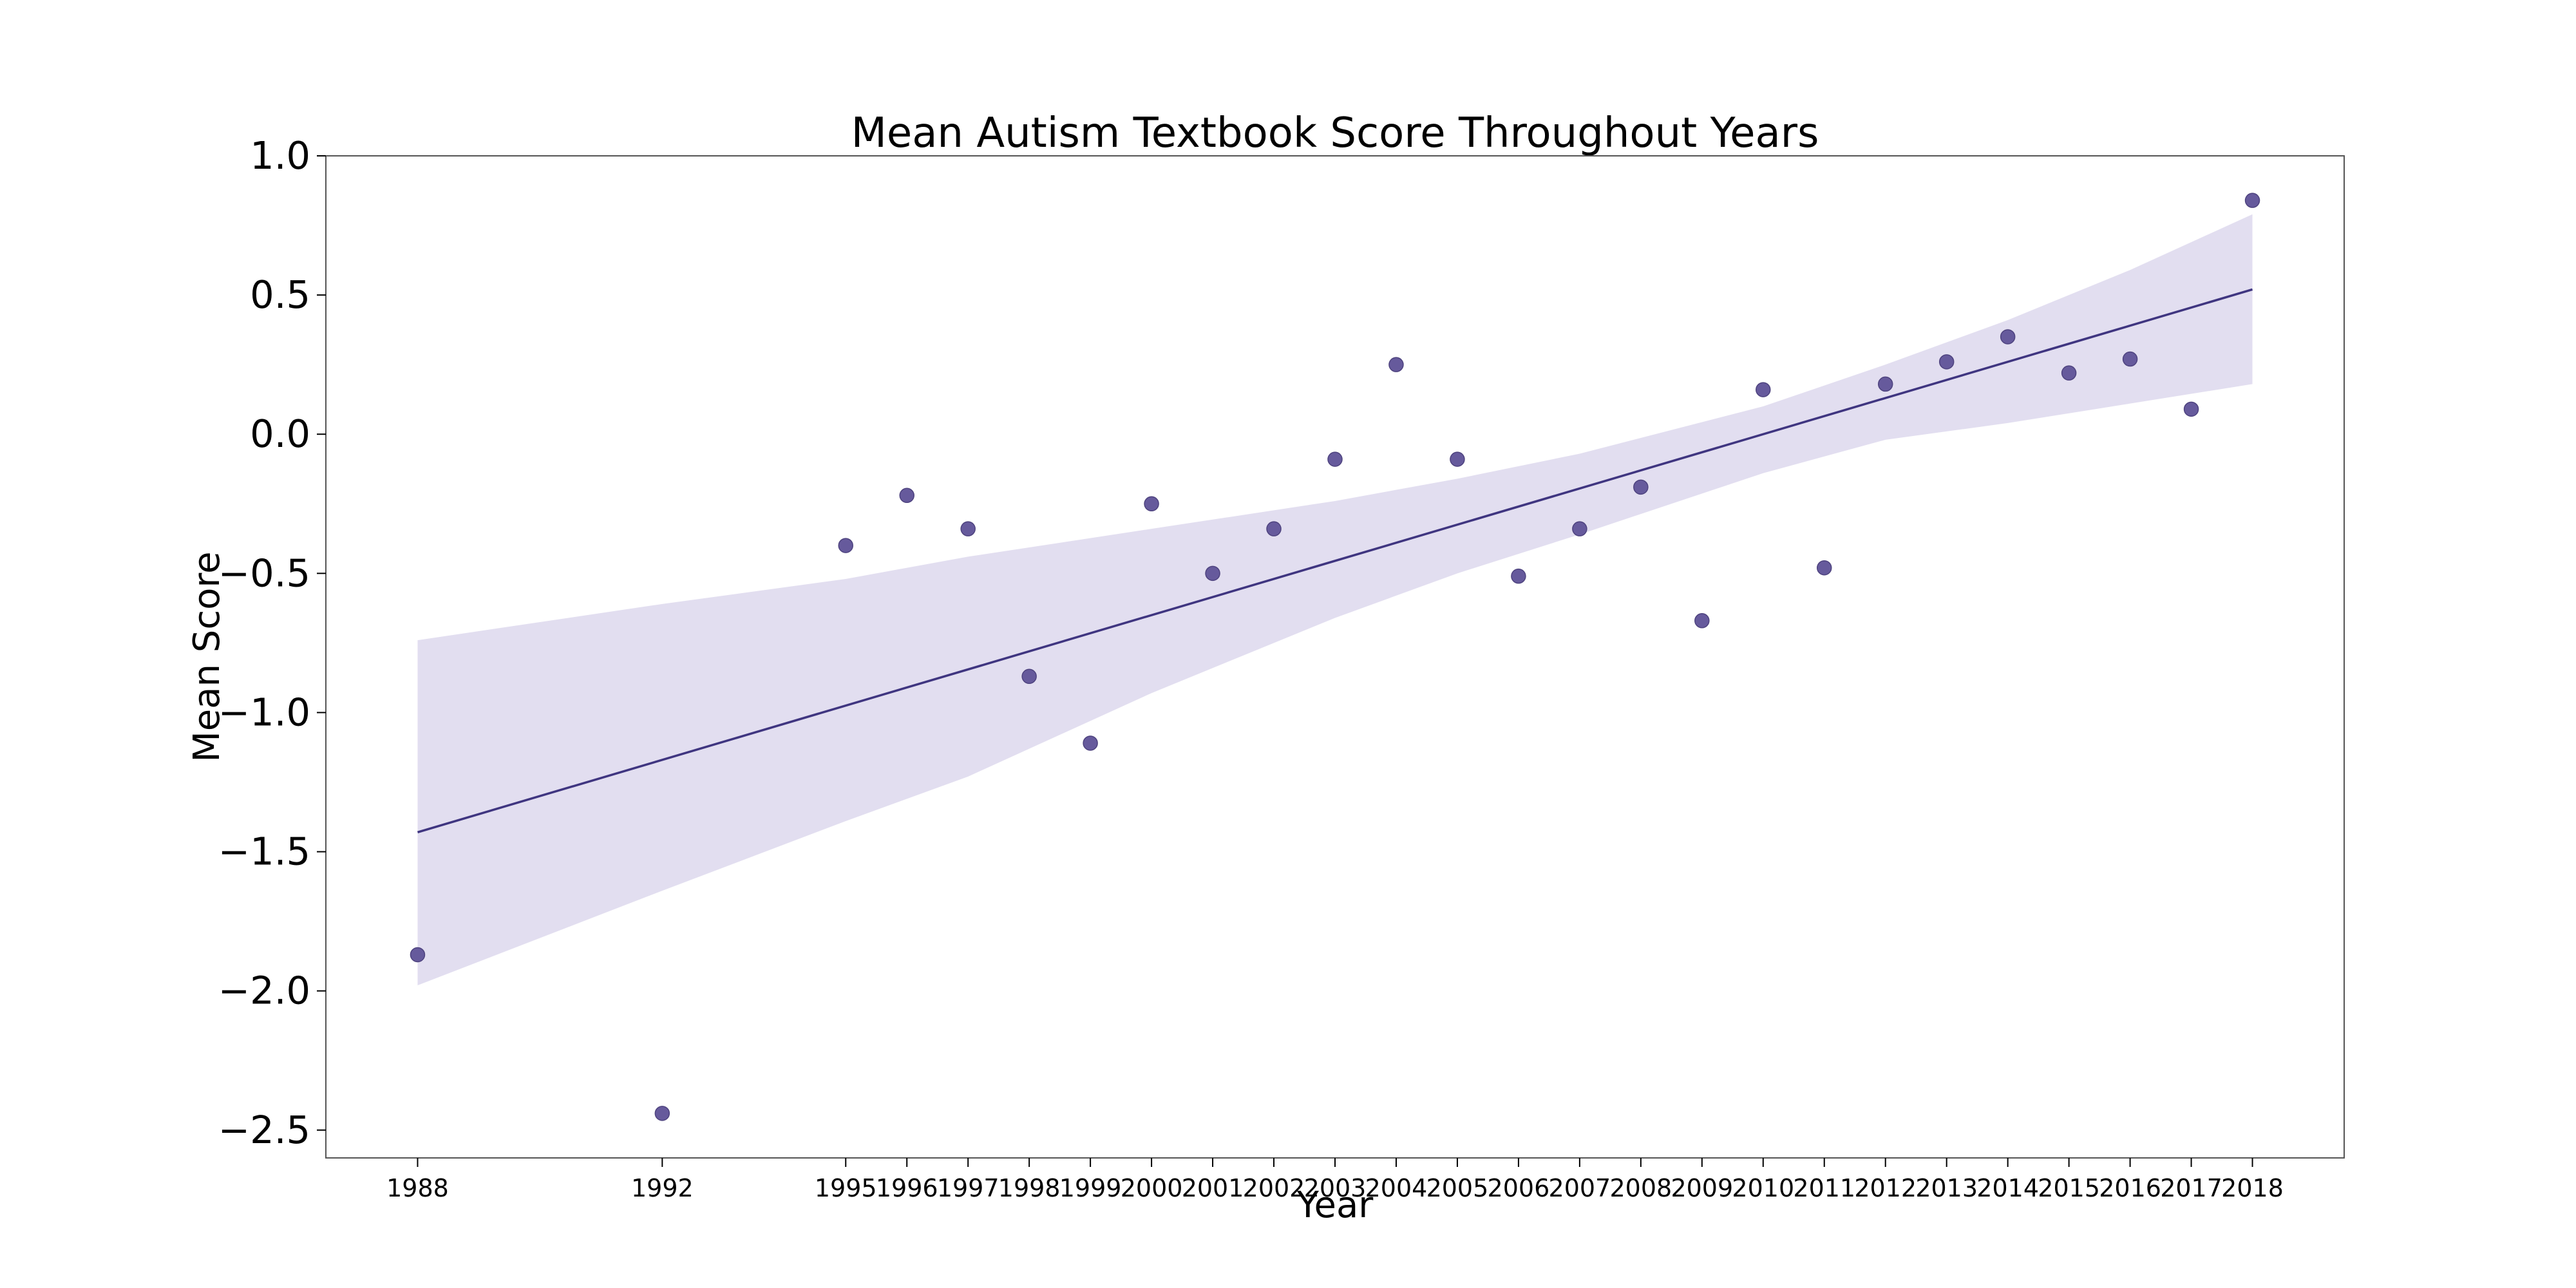 The width and height of the screenshot is (2576, 1288). What do you see at coordinates (2252, 1188) in the screenshot?
I see `x-tick-label: 2018` at bounding box center [2252, 1188].